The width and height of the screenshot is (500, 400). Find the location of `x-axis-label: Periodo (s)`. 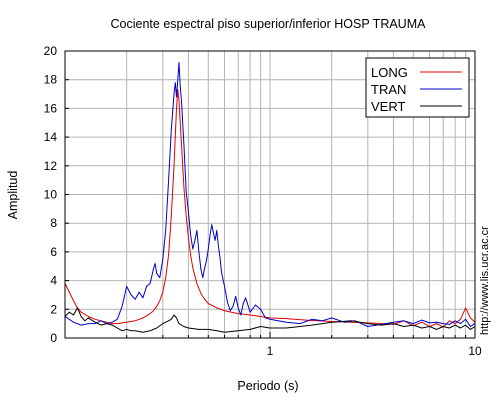

x-axis-label: Periodo (s) is located at coordinates (267, 386).